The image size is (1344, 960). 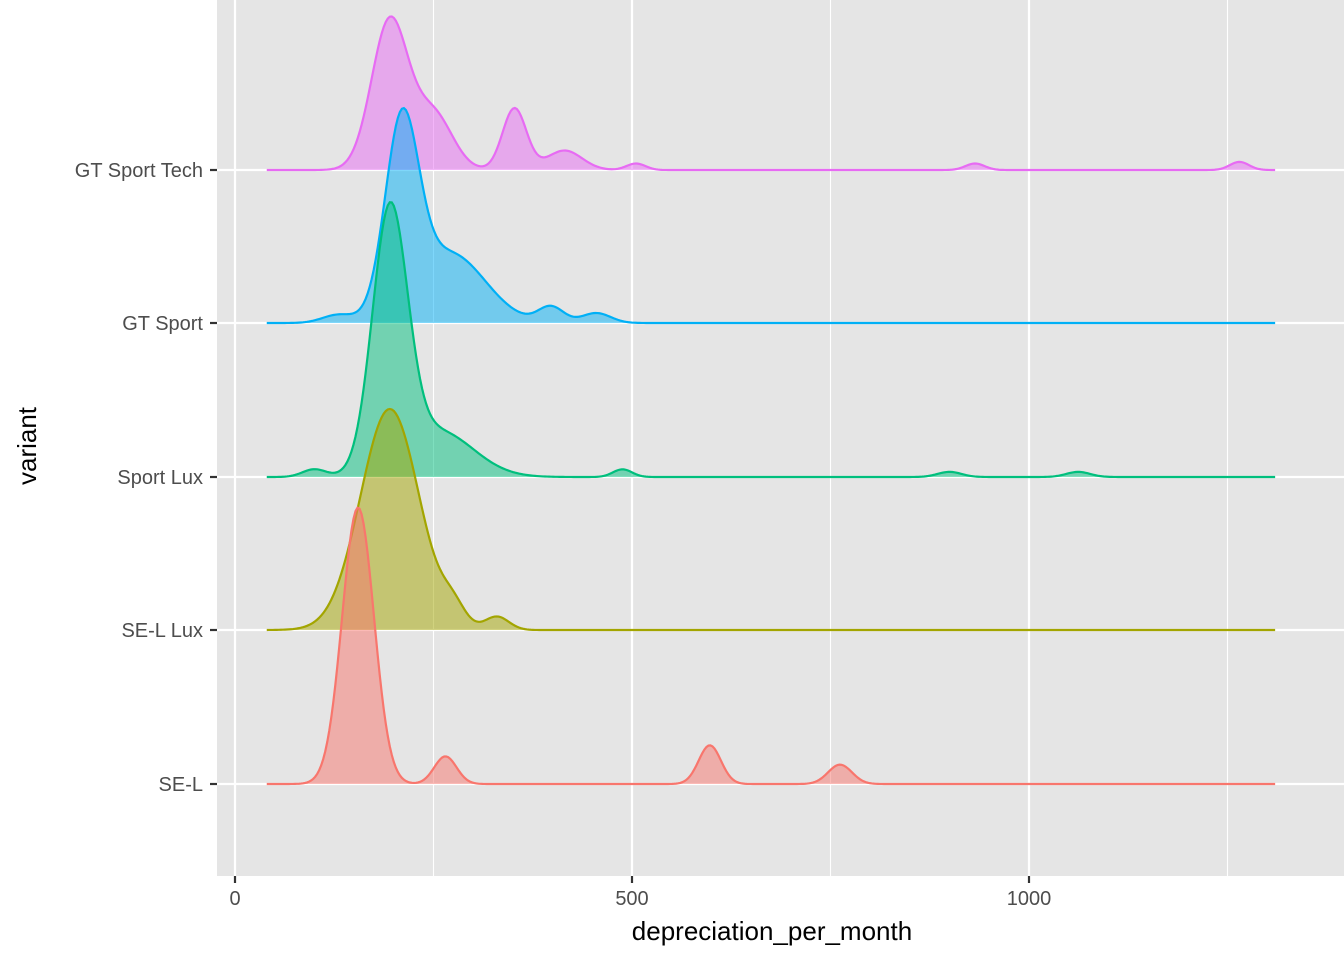 What do you see at coordinates (772, 931) in the screenshot?
I see `x-axis-title: depreciation_per_month` at bounding box center [772, 931].